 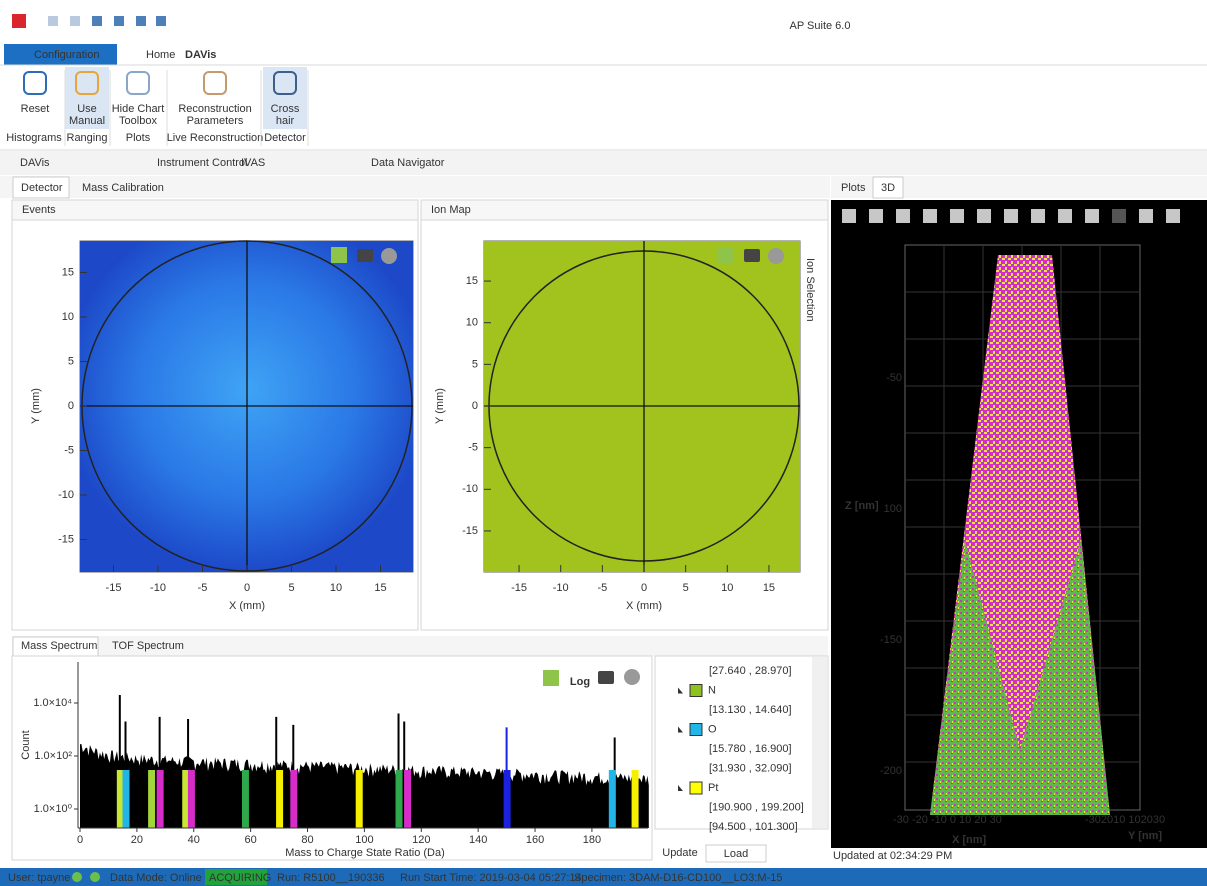 I want to click on ion-color, so click(x=696, y=690).